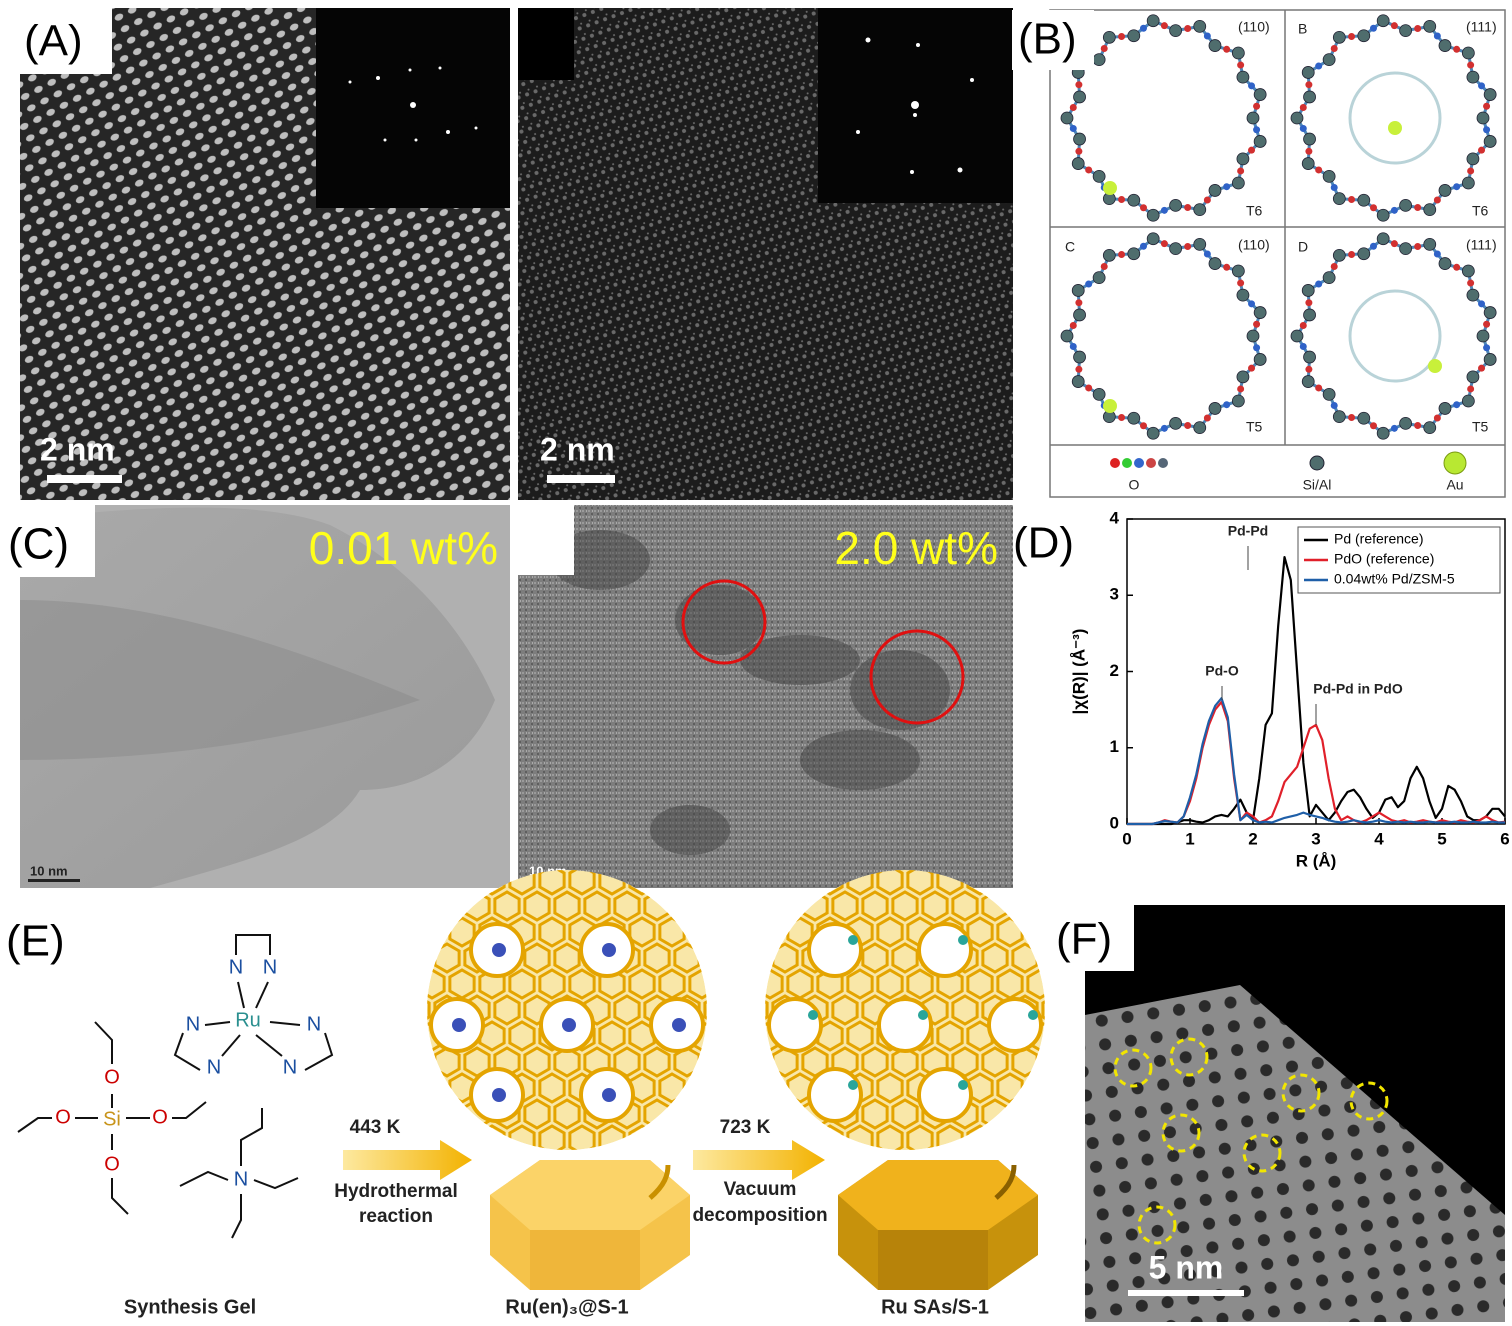 Image resolution: width=1512 pixels, height=1326 pixels. I want to click on ru-atom, so click(923, 1015).